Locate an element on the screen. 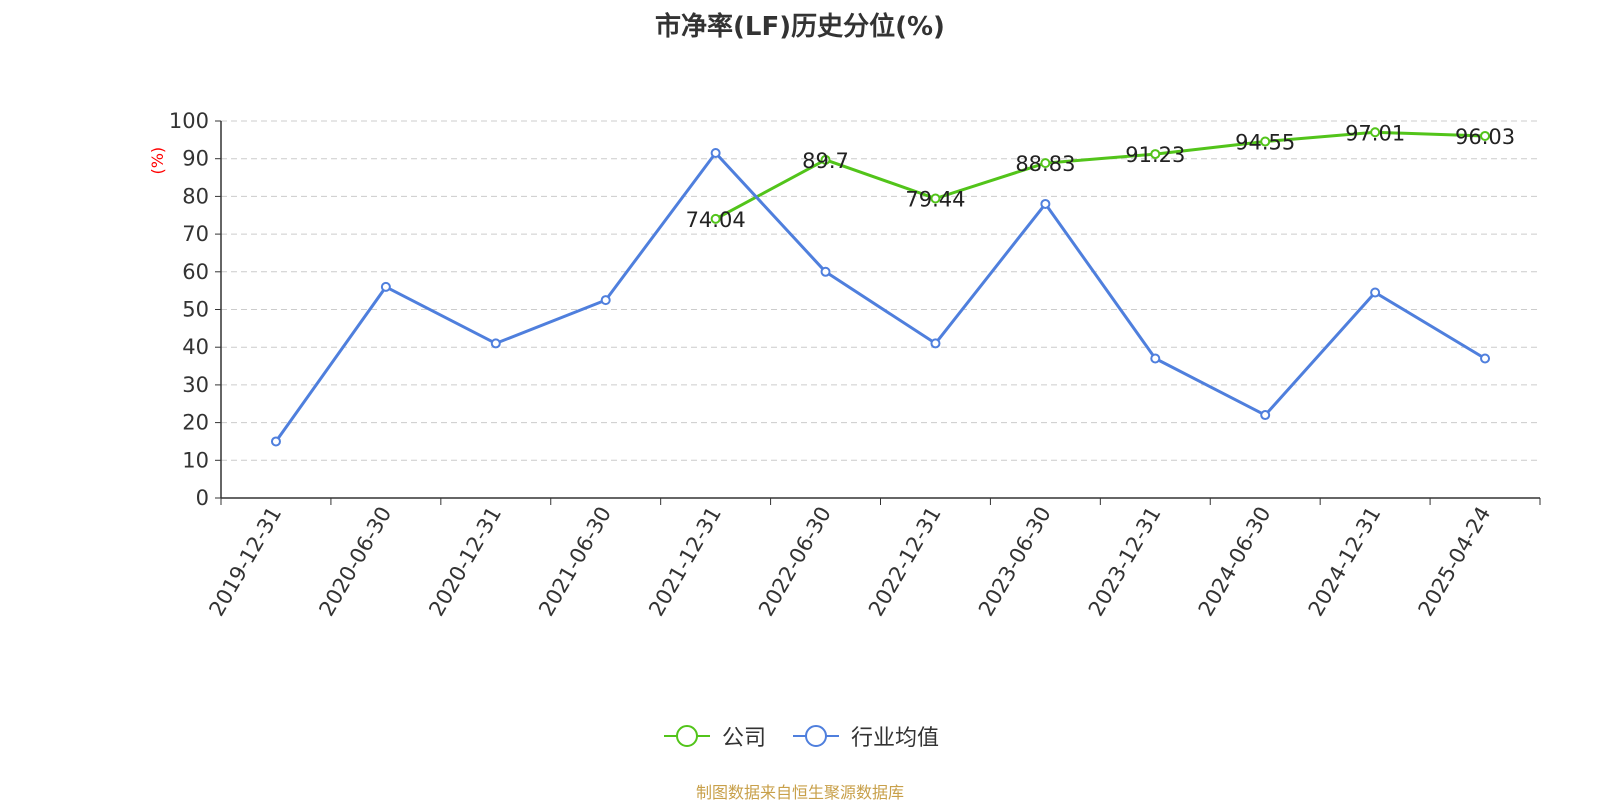  data-label: 74.04 is located at coordinates (716, 220).